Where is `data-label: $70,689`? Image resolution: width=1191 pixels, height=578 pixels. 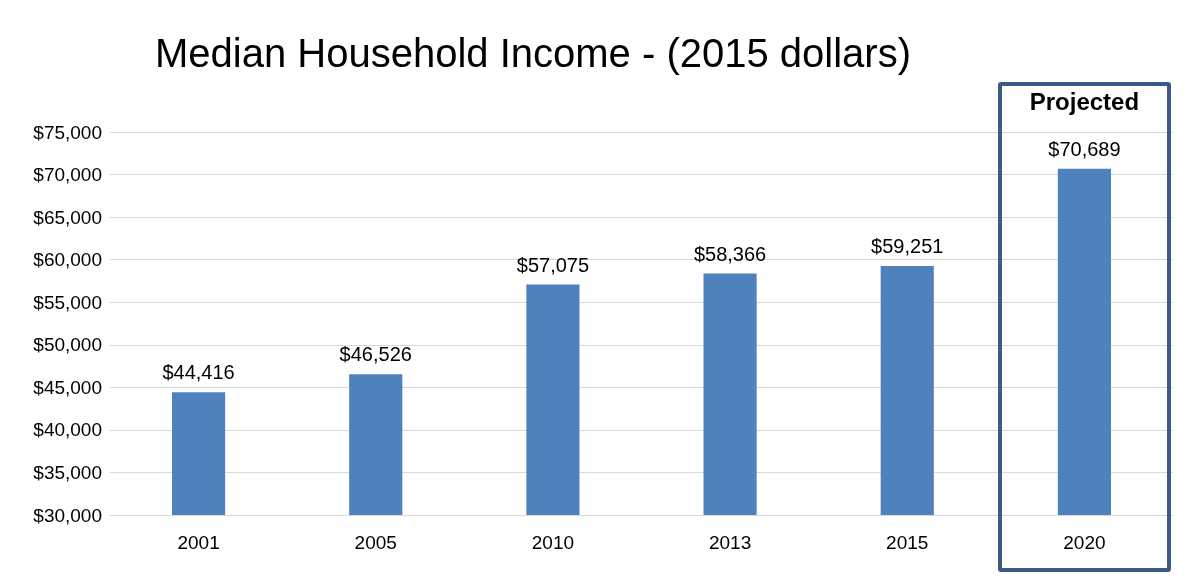 data-label: $70,689 is located at coordinates (1084, 148).